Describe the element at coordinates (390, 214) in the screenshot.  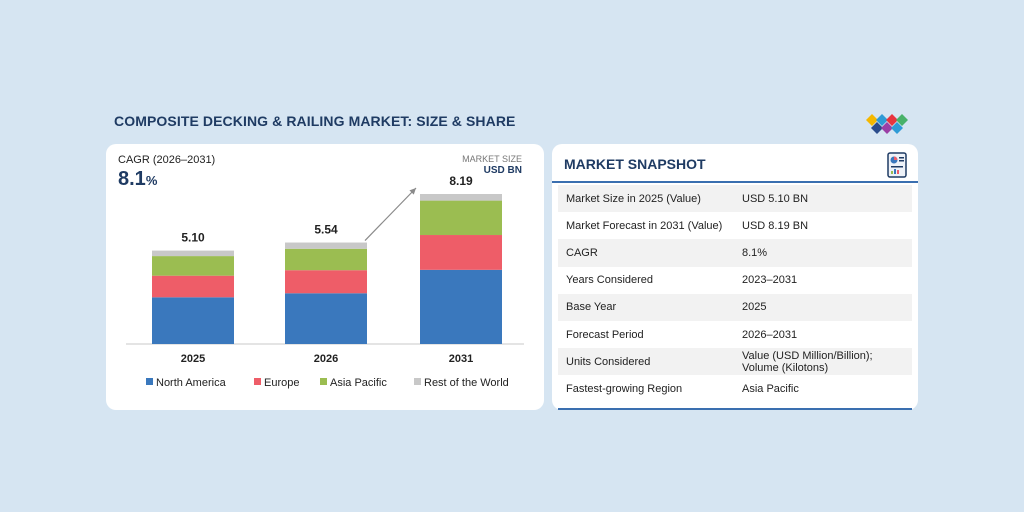
I see `growth-arrow-line` at that location.